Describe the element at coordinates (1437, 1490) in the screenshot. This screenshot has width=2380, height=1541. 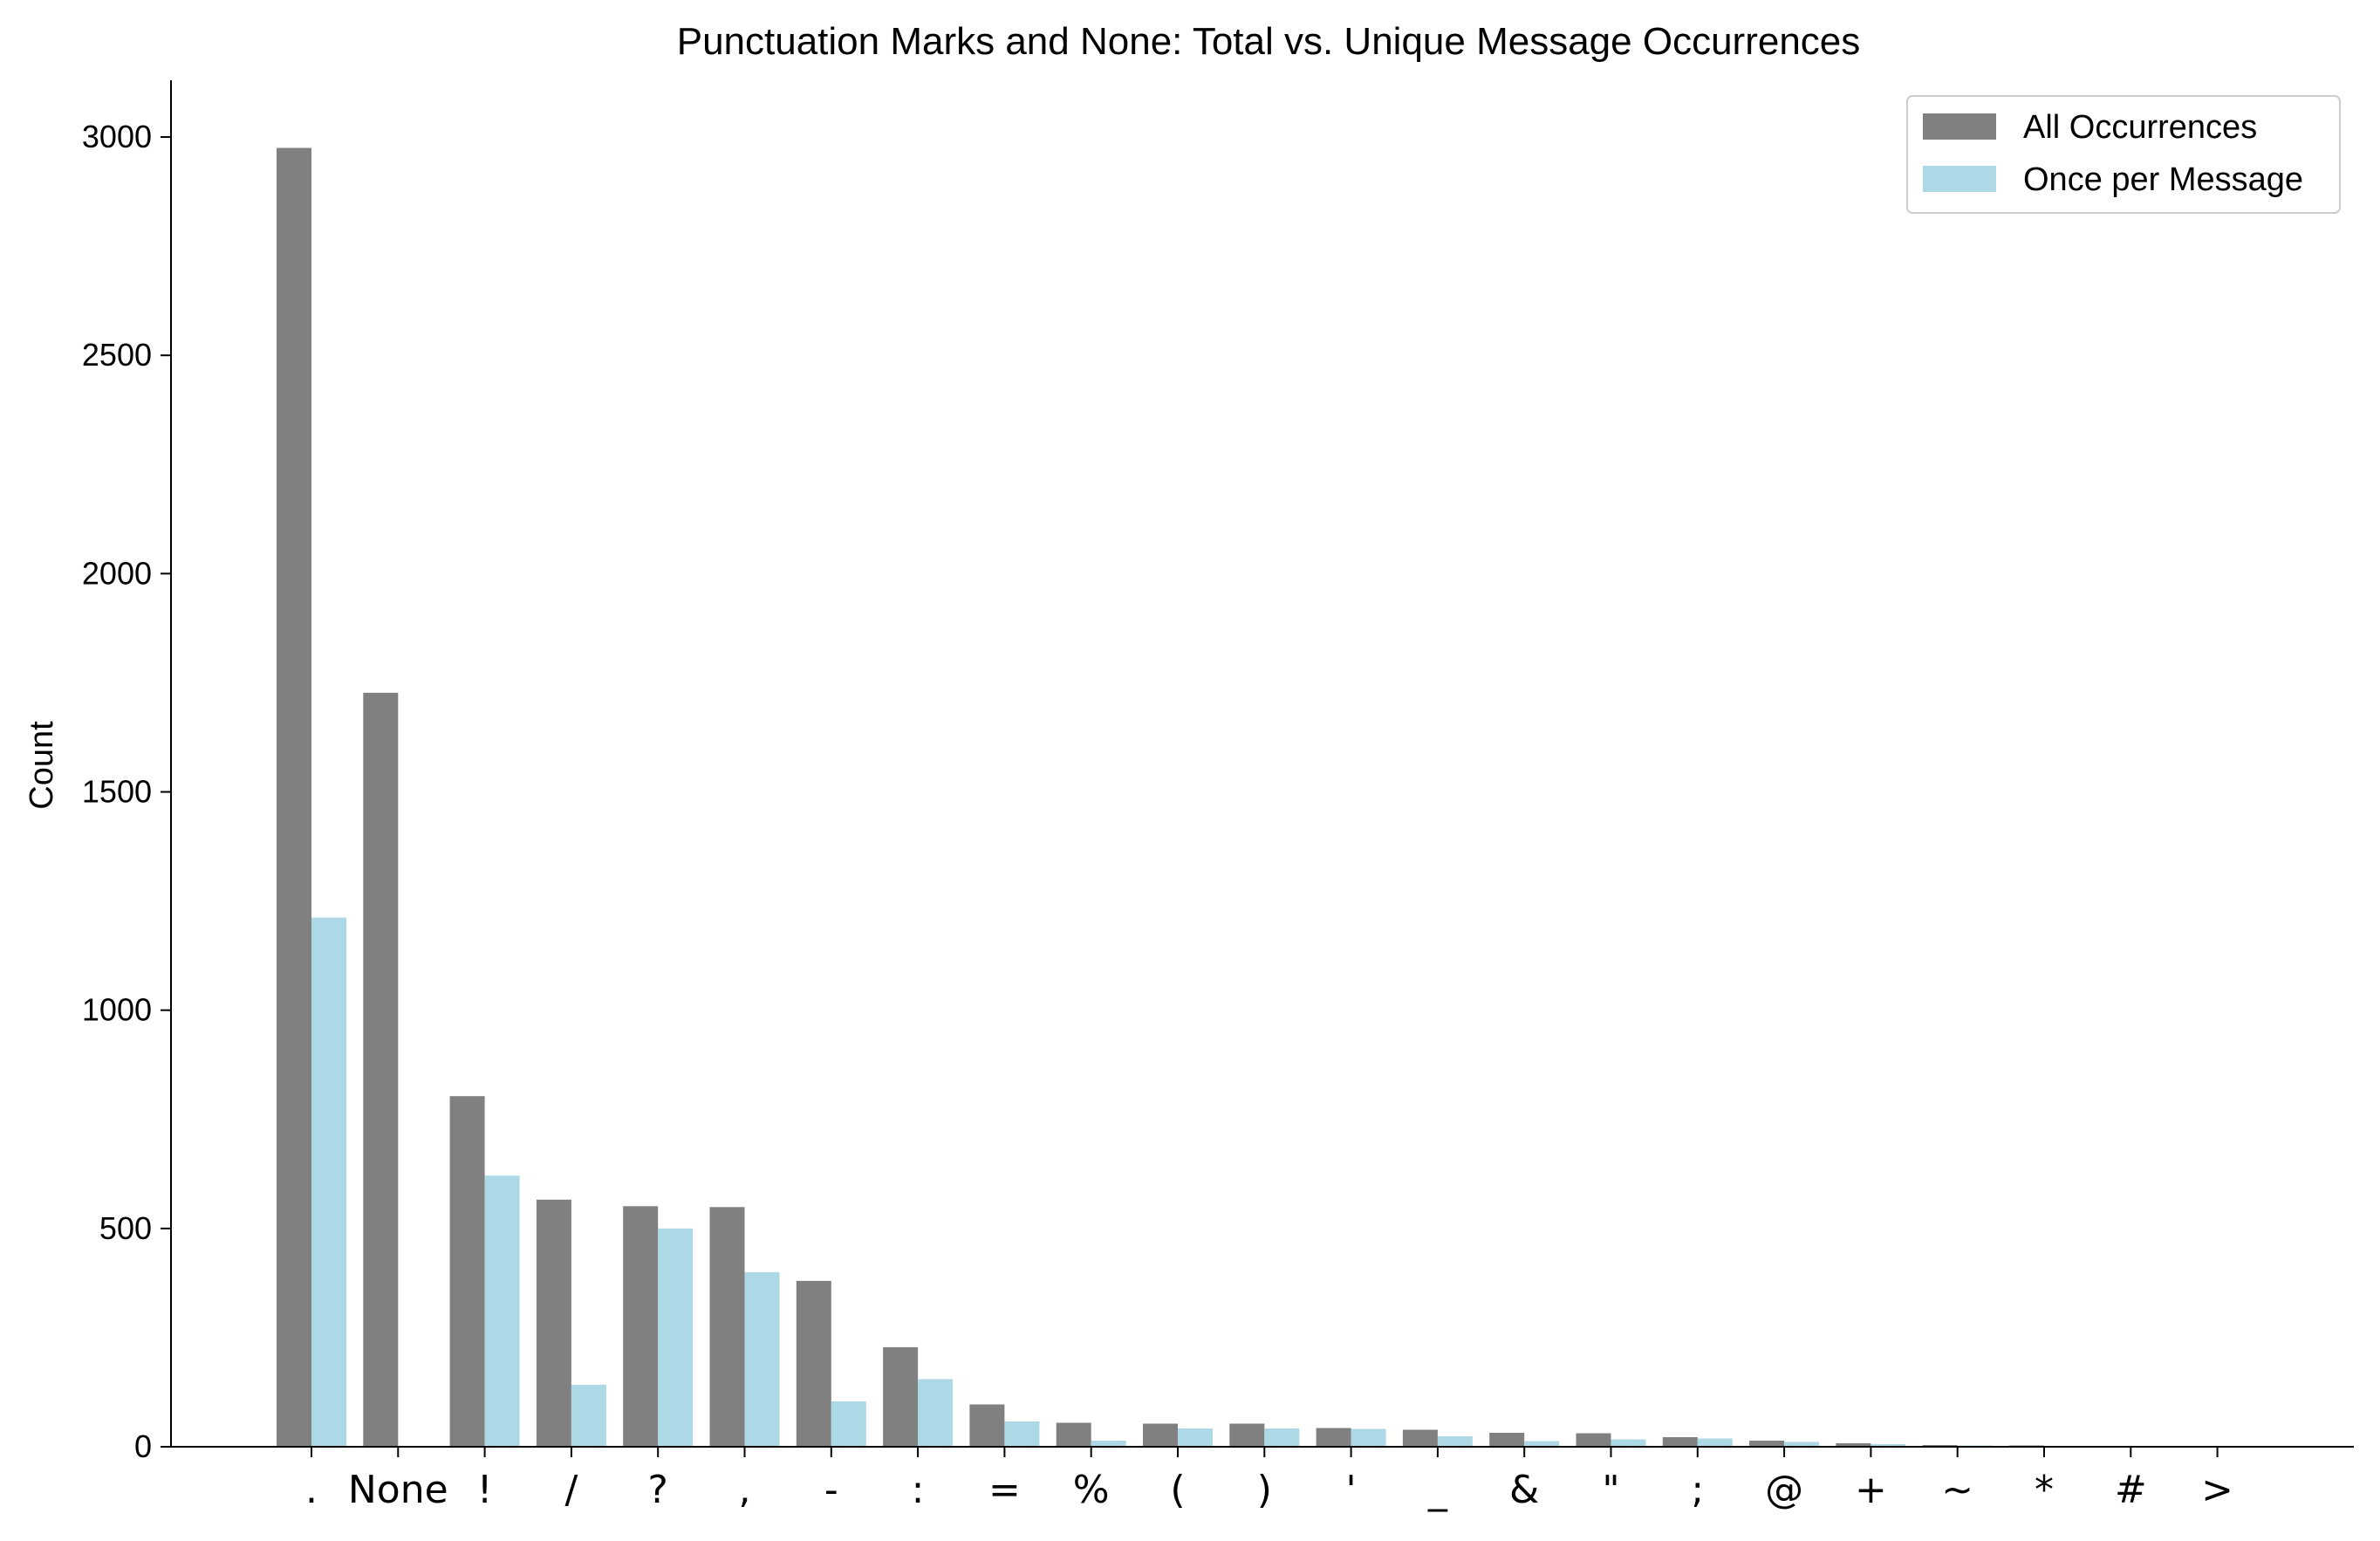
I see `x-tick-label-13: _` at that location.